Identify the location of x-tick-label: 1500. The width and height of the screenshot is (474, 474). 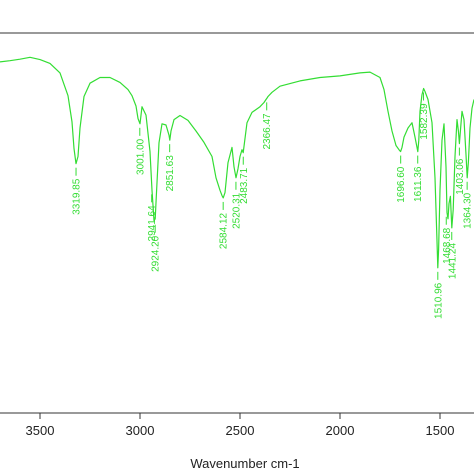
(440, 430).